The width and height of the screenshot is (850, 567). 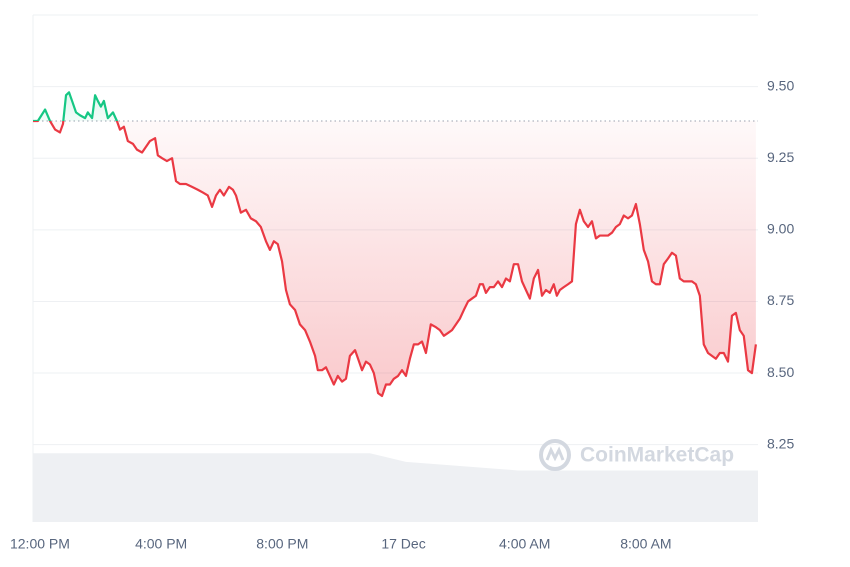 I want to click on watermark: CoinMarketCap, so click(x=636, y=455).